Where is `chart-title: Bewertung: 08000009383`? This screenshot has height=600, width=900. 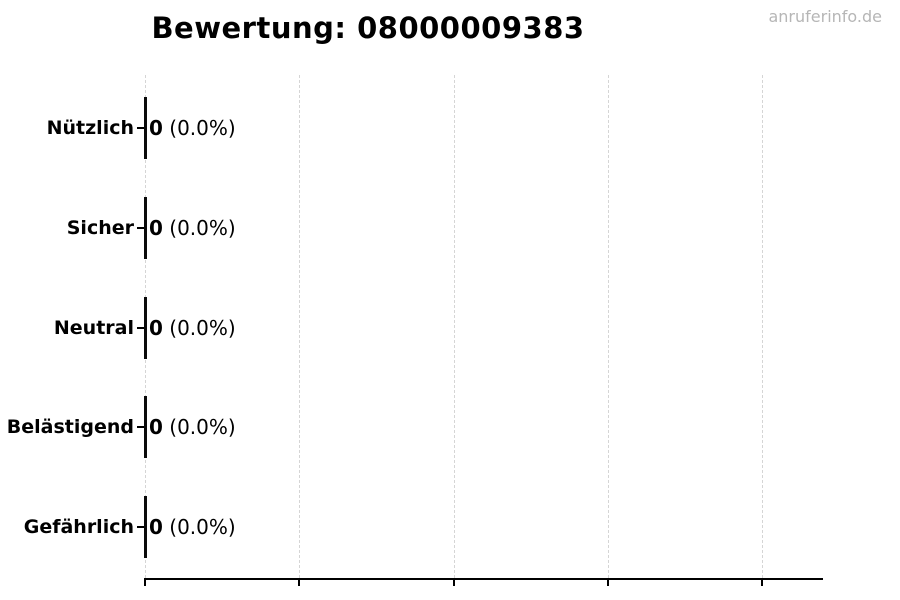 chart-title: Bewertung: 08000009383 is located at coordinates (368, 28).